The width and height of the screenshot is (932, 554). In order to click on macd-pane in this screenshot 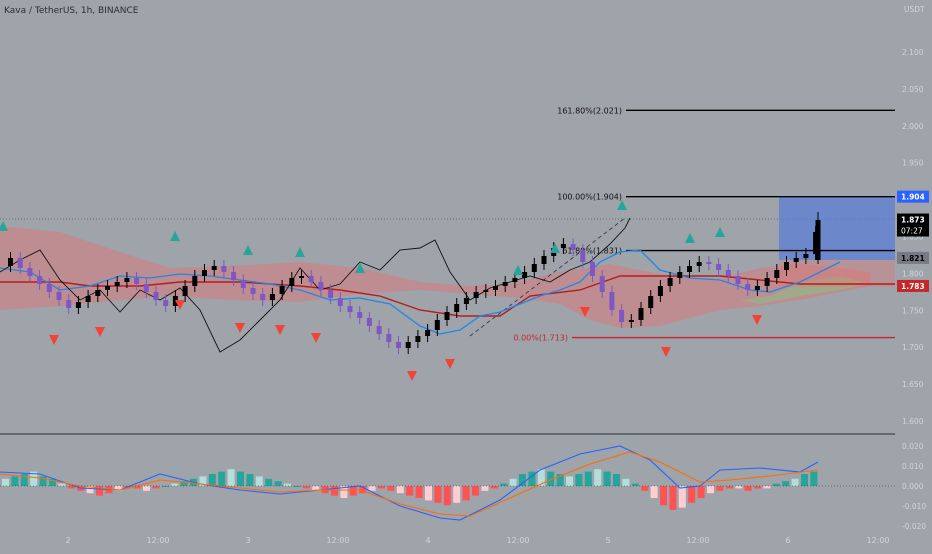, I will do `click(447, 483)`.